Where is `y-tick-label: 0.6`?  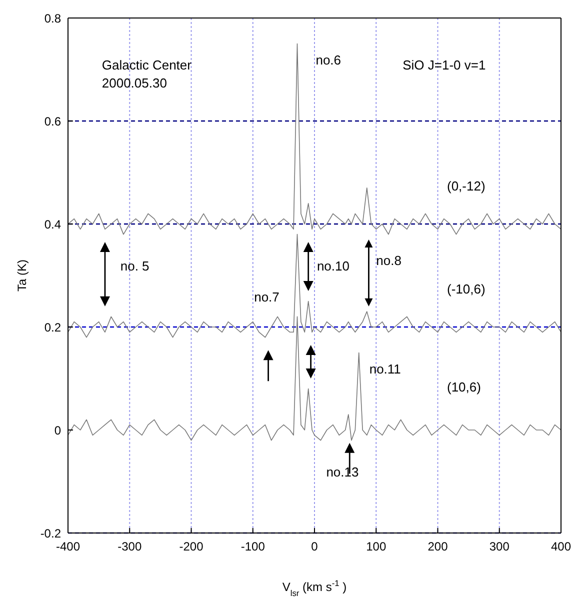
y-tick-label: 0.6 is located at coordinates (53, 121).